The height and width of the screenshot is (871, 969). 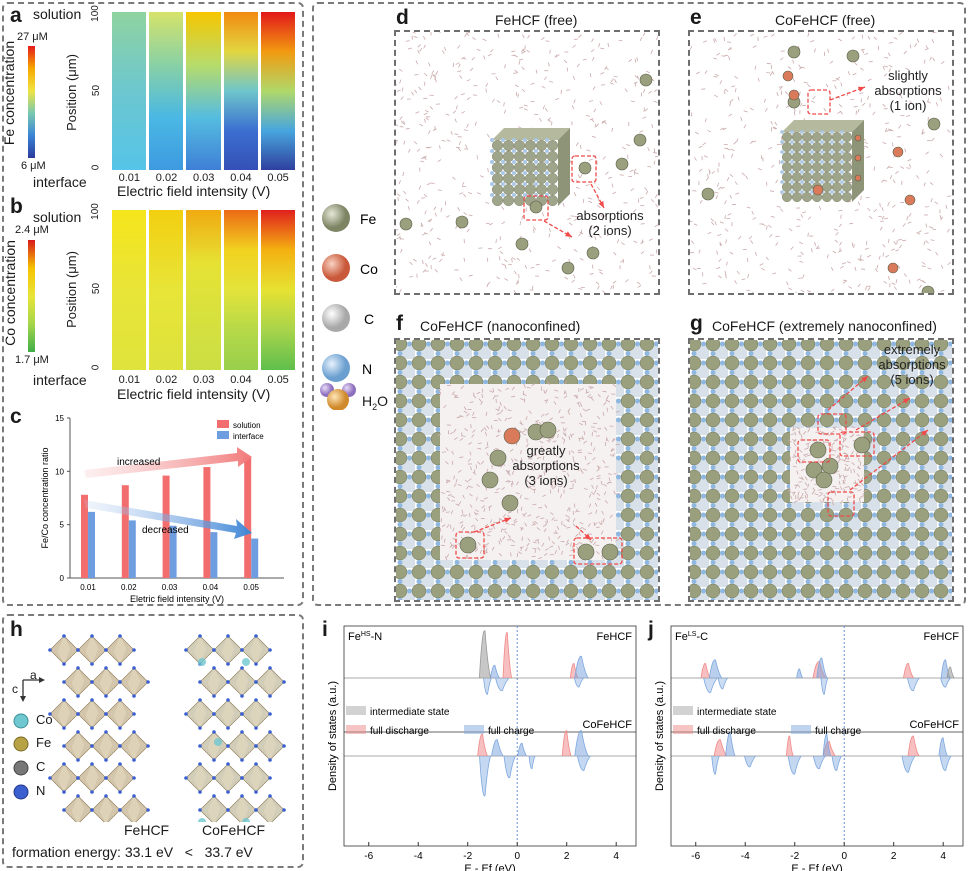 What do you see at coordinates (511, 731) in the screenshot?
I see `legend-charge: full charge` at bounding box center [511, 731].